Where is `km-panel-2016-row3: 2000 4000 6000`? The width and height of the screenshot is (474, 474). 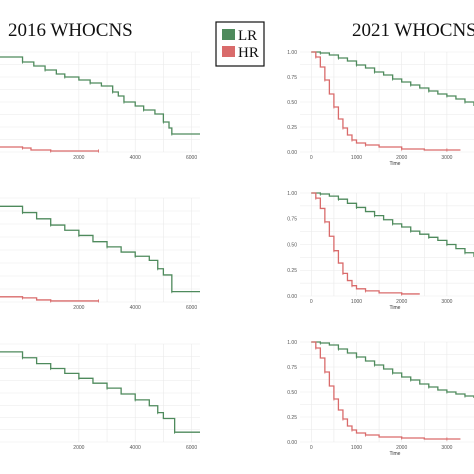 km-panel-2016-row3: 2000 4000 6000 is located at coordinates (100, 397).